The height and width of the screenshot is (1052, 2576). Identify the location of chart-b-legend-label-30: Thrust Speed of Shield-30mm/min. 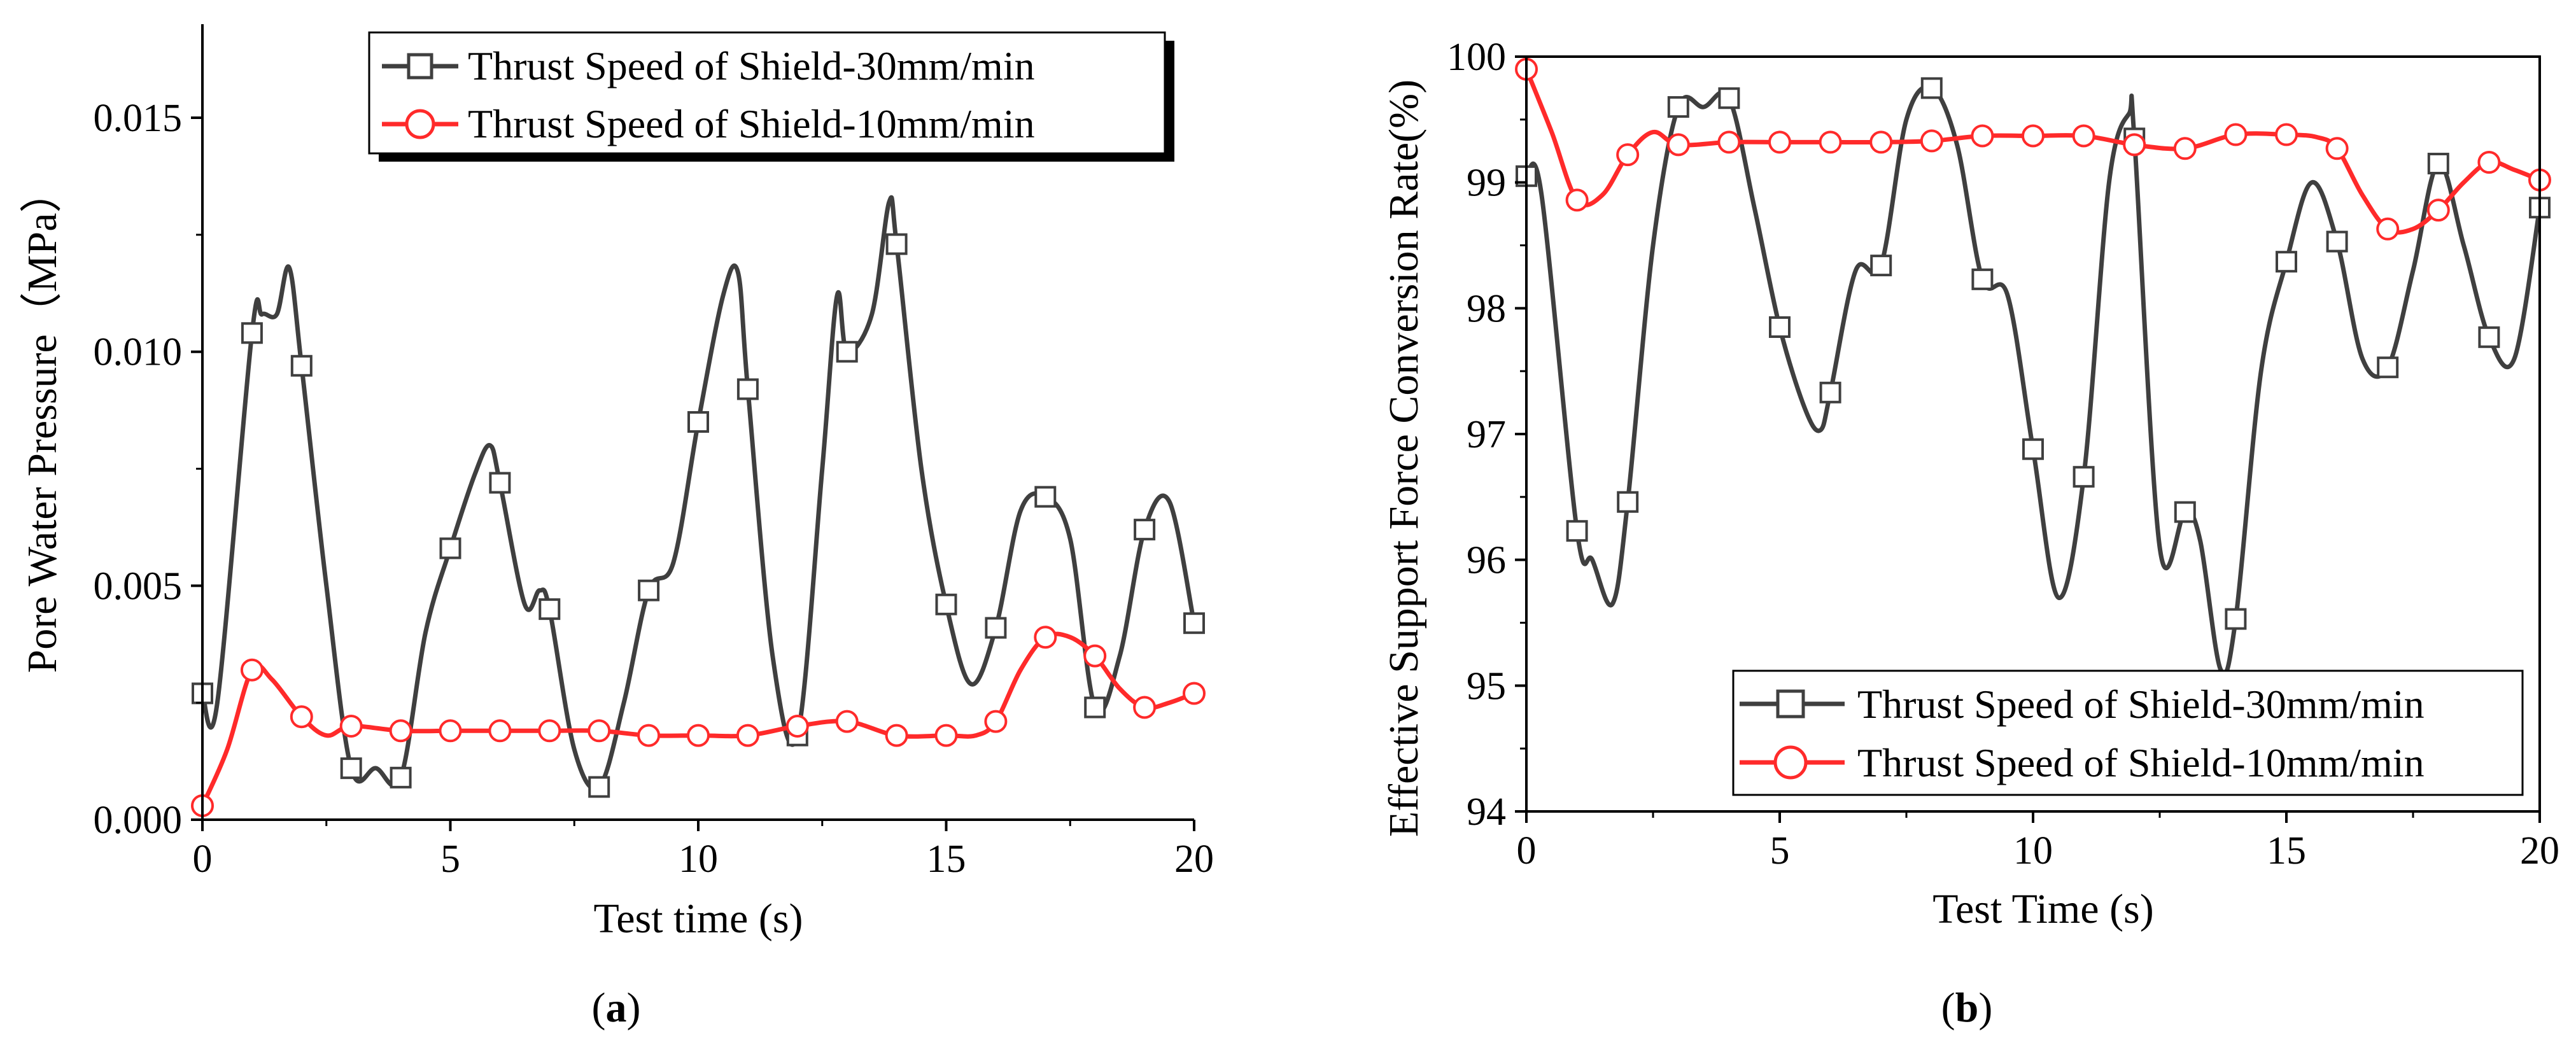
(2141, 704).